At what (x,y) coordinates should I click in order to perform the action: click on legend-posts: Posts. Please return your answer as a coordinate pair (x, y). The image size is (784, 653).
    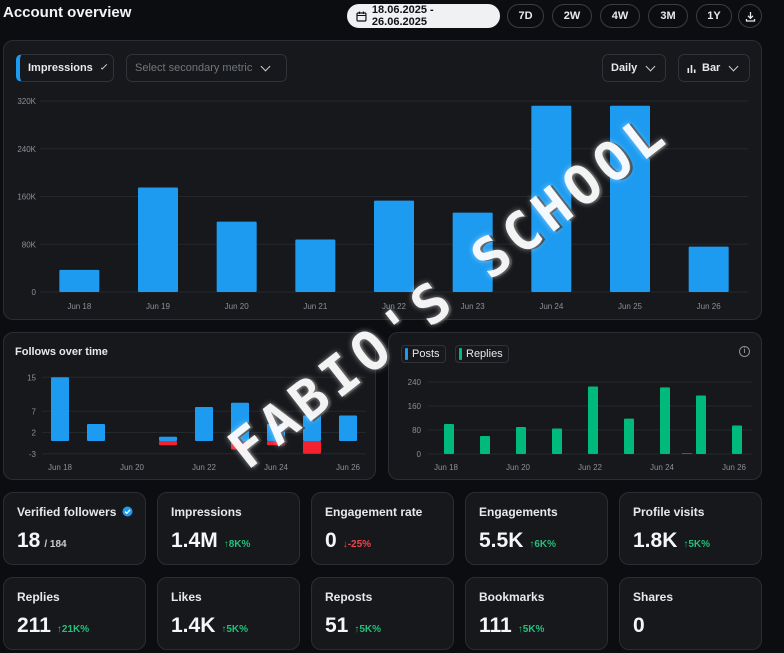
    Looking at the image, I should click on (423, 354).